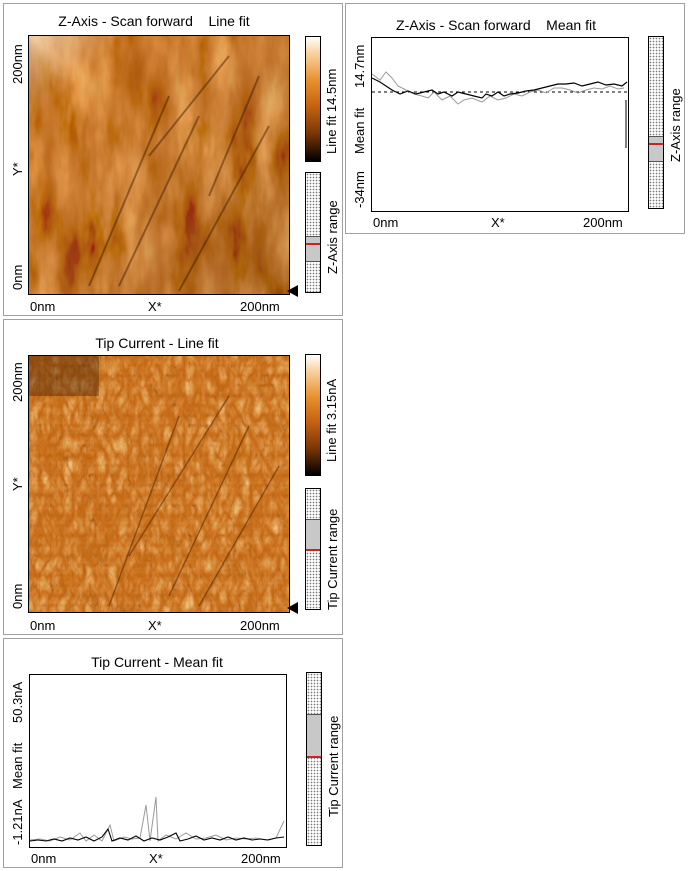 Image resolution: width=688 pixels, height=871 pixels. Describe the element at coordinates (17, 822) in the screenshot. I see `y-bottom-label: -1.21nA` at that location.